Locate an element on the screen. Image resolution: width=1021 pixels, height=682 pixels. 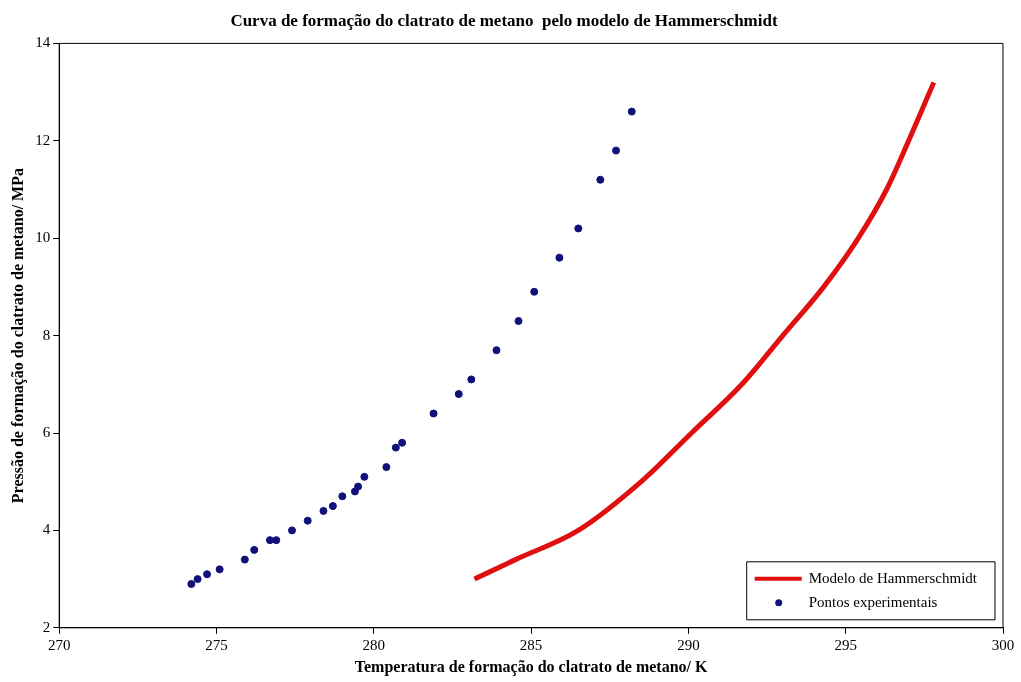
x-tick-label: 280 is located at coordinates (374, 644).